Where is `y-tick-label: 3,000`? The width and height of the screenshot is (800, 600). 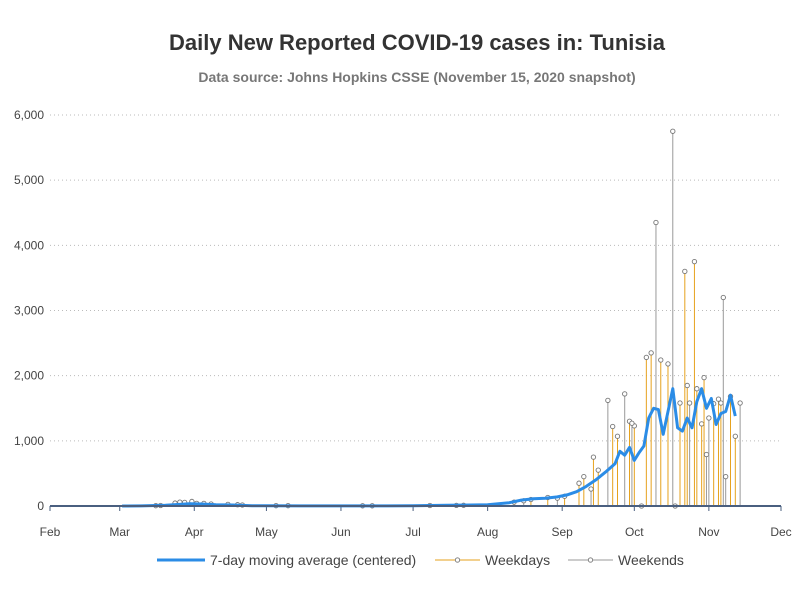
y-tick-label: 3,000 is located at coordinates (29, 311).